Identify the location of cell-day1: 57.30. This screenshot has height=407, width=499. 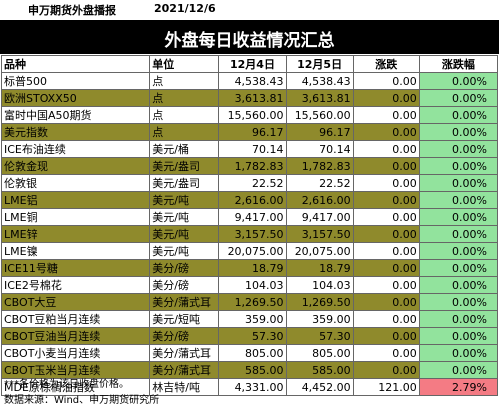
(252, 336).